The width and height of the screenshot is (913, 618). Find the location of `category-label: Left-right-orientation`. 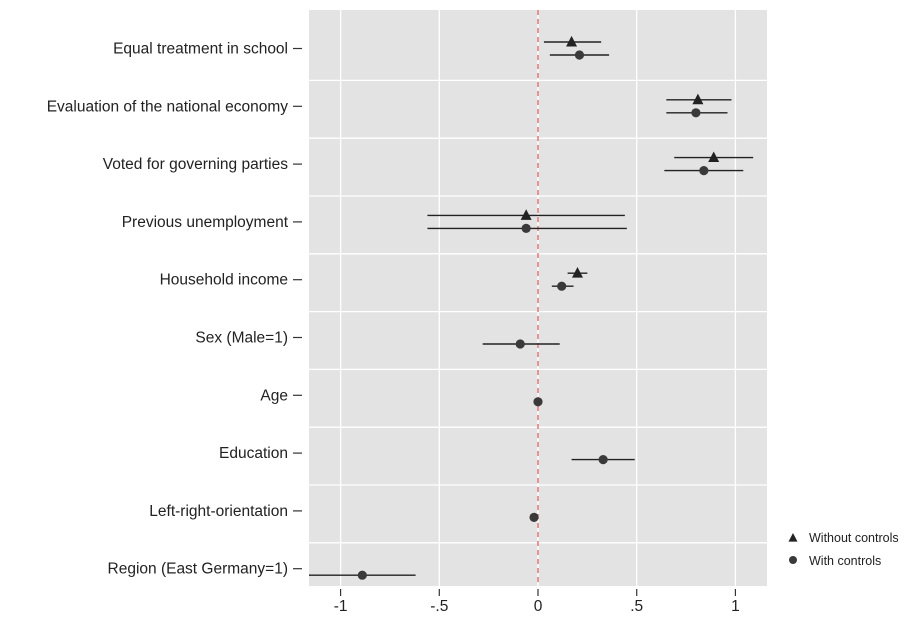

category-label: Left-right-orientation is located at coordinates (218, 511).